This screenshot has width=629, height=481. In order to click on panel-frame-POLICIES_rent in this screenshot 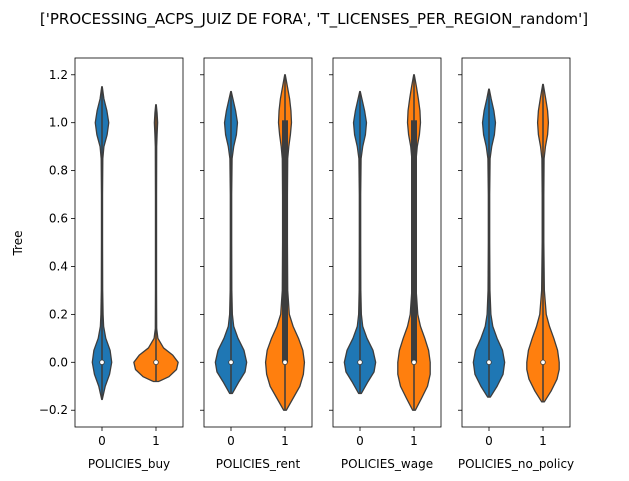, I will do `click(258, 242)`.